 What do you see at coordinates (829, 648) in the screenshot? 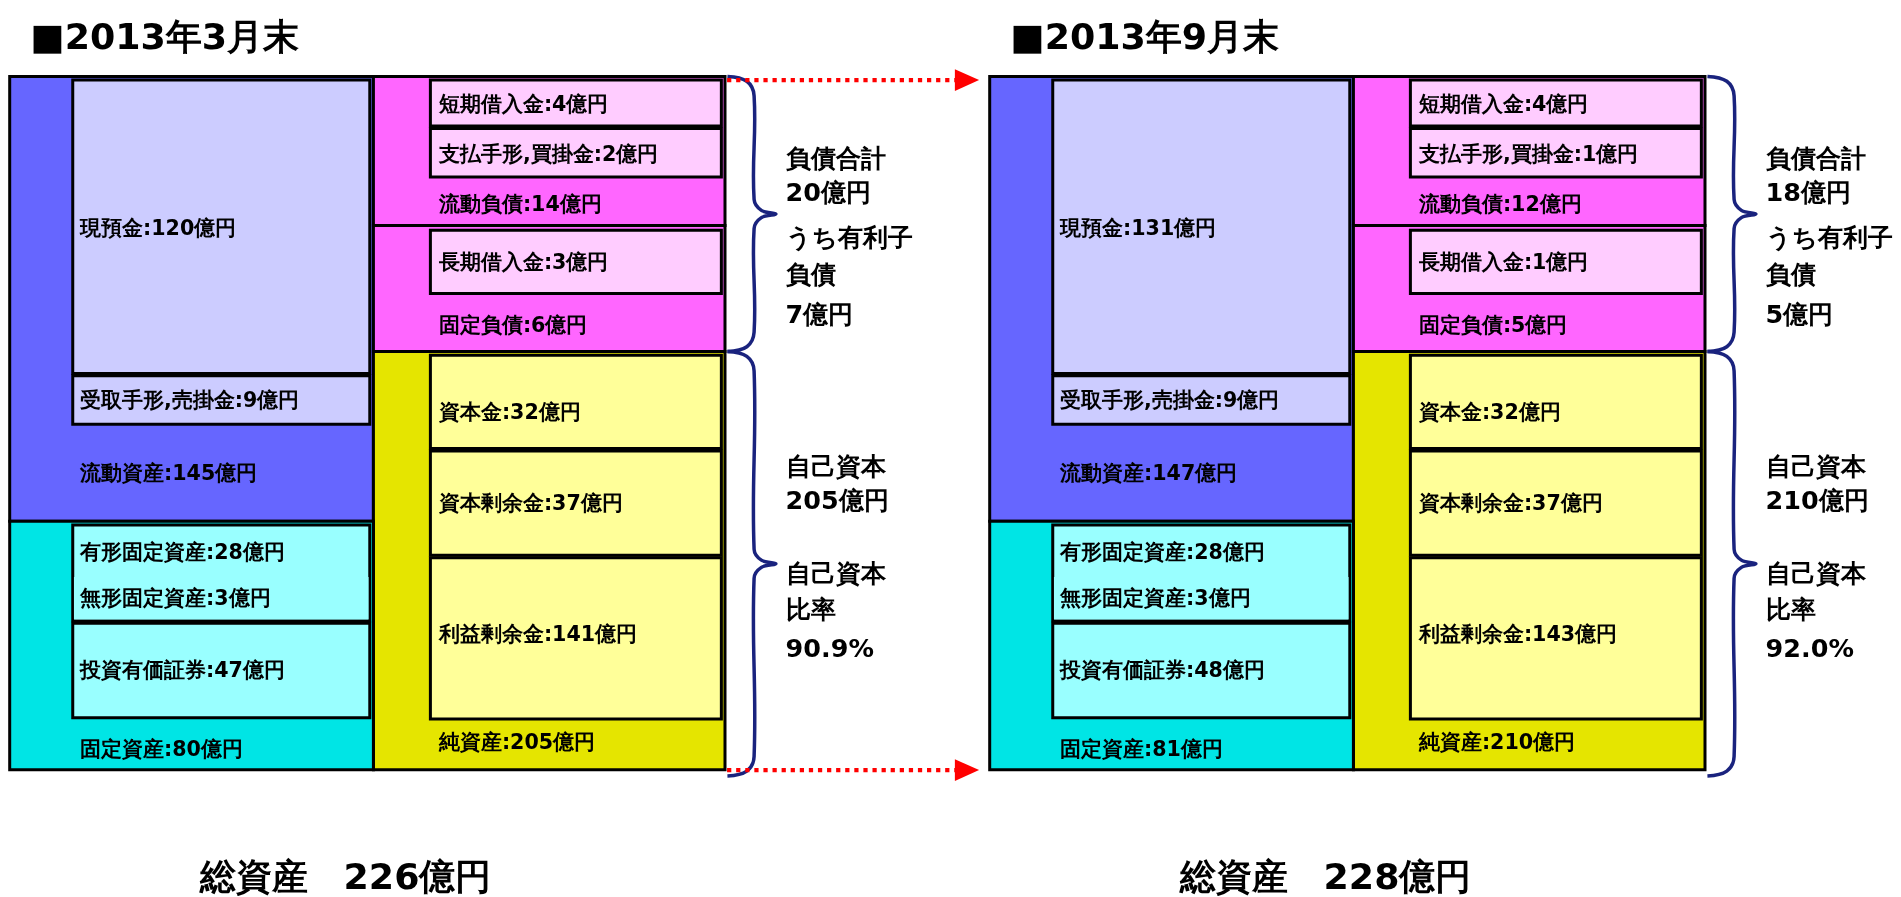
I see `text: 90.9%` at bounding box center [829, 648].